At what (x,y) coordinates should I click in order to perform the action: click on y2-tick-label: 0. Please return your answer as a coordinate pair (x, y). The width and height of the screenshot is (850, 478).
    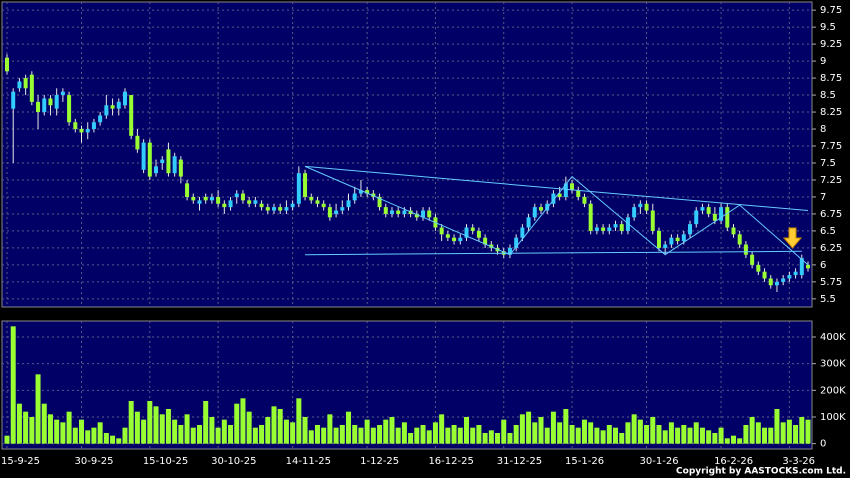
    Looking at the image, I should click on (823, 444).